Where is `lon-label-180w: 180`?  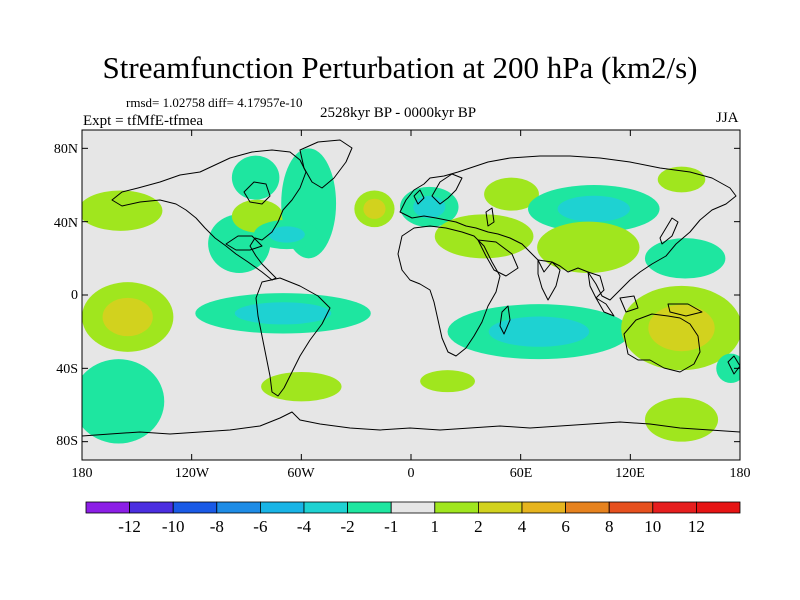
lon-label-180w: 180 is located at coordinates (82, 473).